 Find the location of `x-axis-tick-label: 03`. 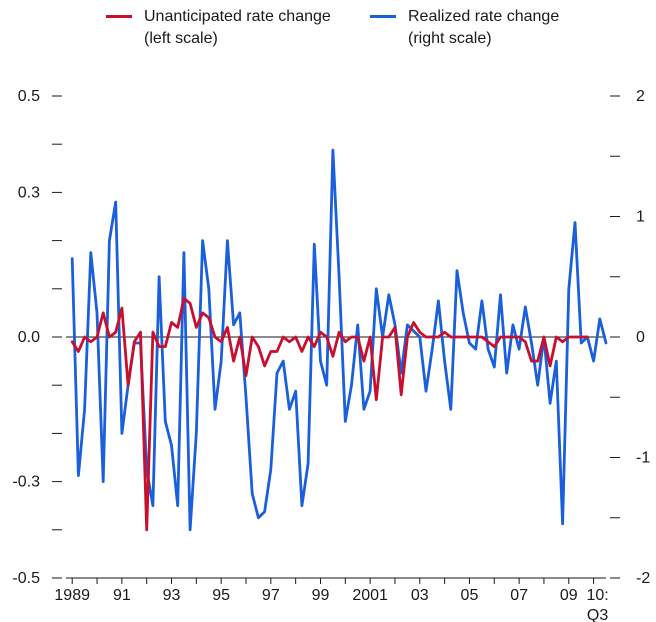

x-axis-tick-label: 03 is located at coordinates (420, 595).